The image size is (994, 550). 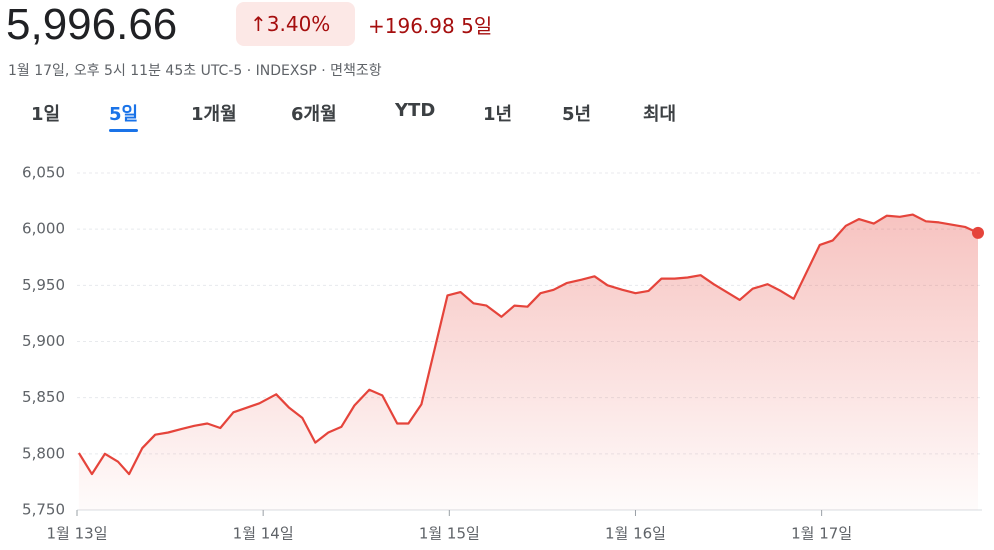 I want to click on y-tick-label: 5,850, so click(x=43, y=397).